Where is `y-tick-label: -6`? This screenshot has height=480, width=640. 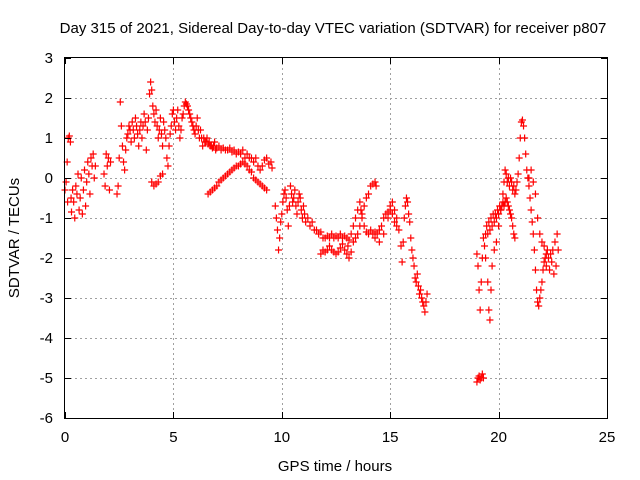 y-tick-label: -6 is located at coordinates (46, 418).